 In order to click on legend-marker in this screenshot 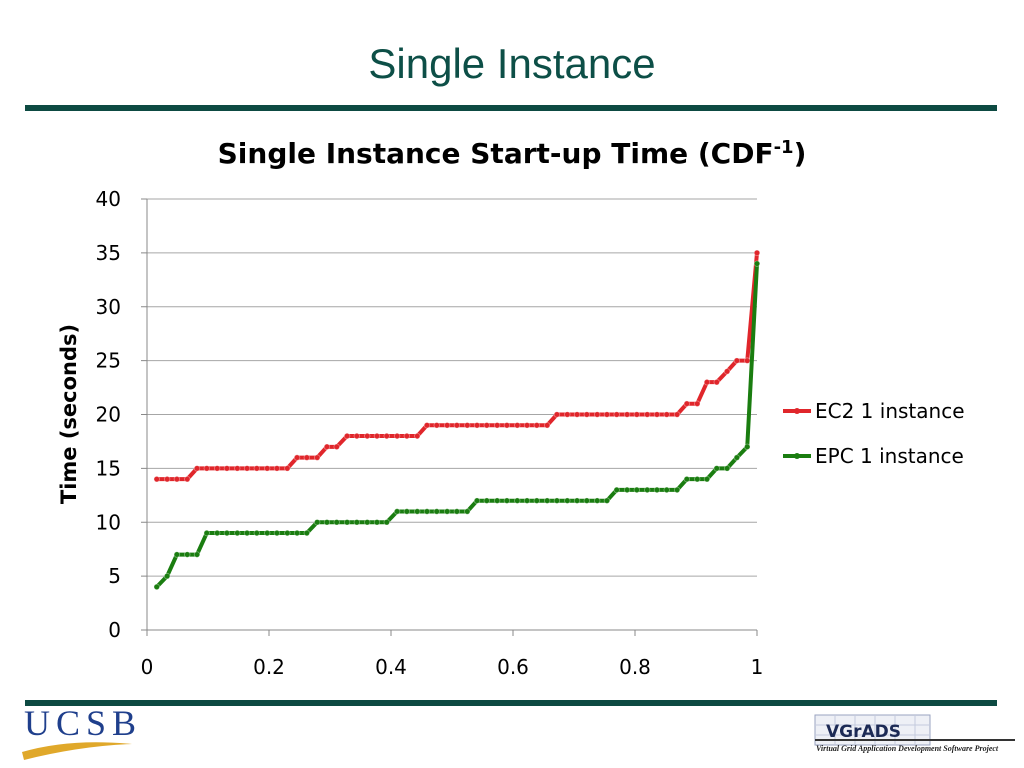, I will do `click(797, 411)`.